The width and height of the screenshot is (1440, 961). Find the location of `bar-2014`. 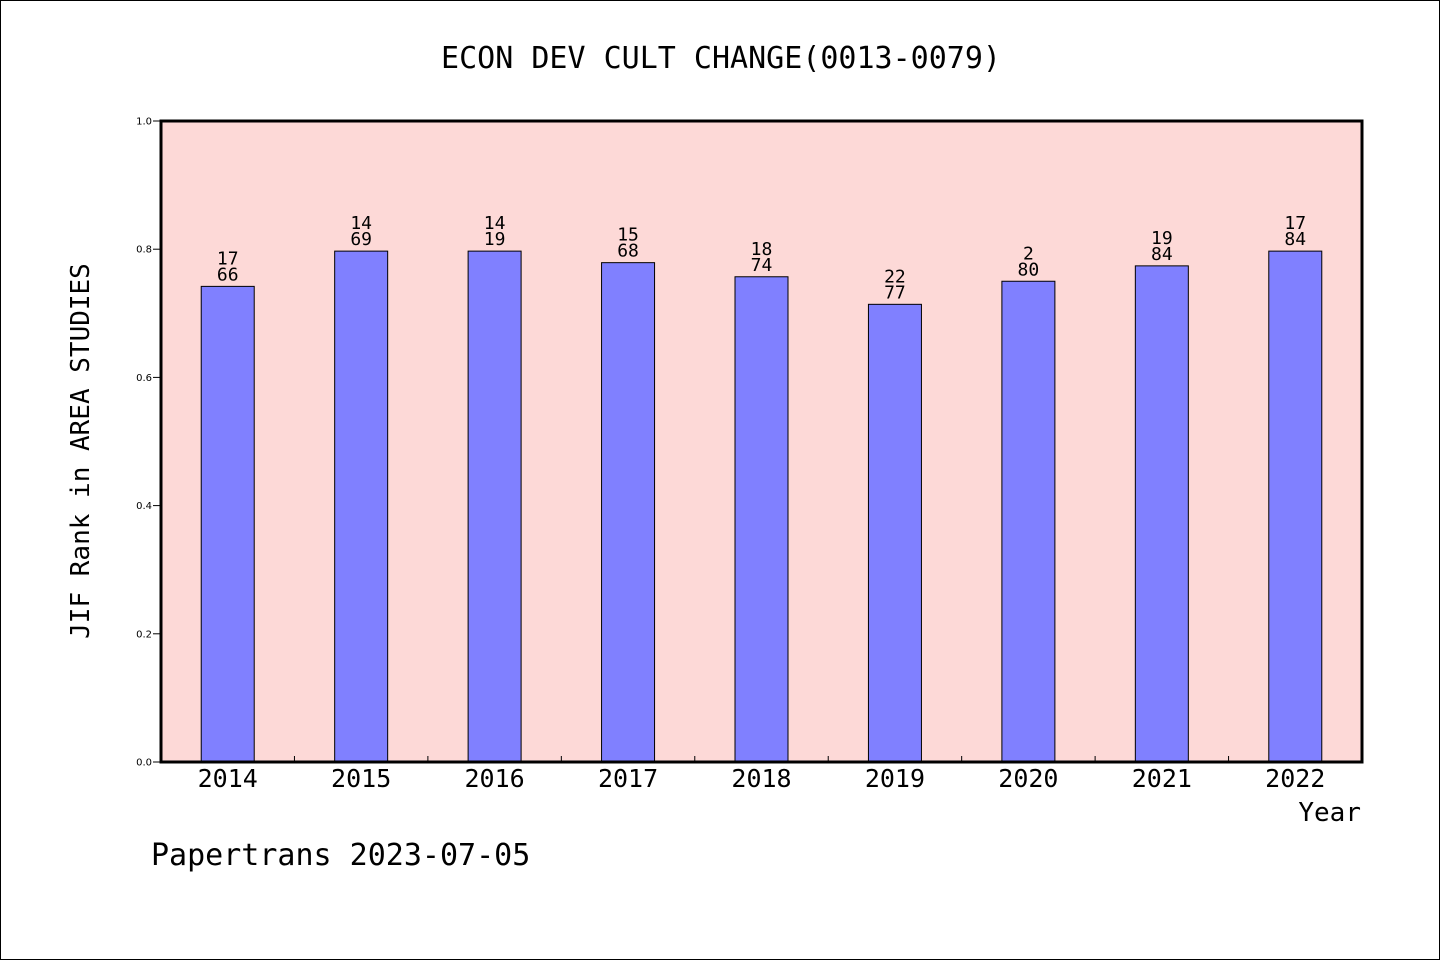

bar-2014 is located at coordinates (227, 524).